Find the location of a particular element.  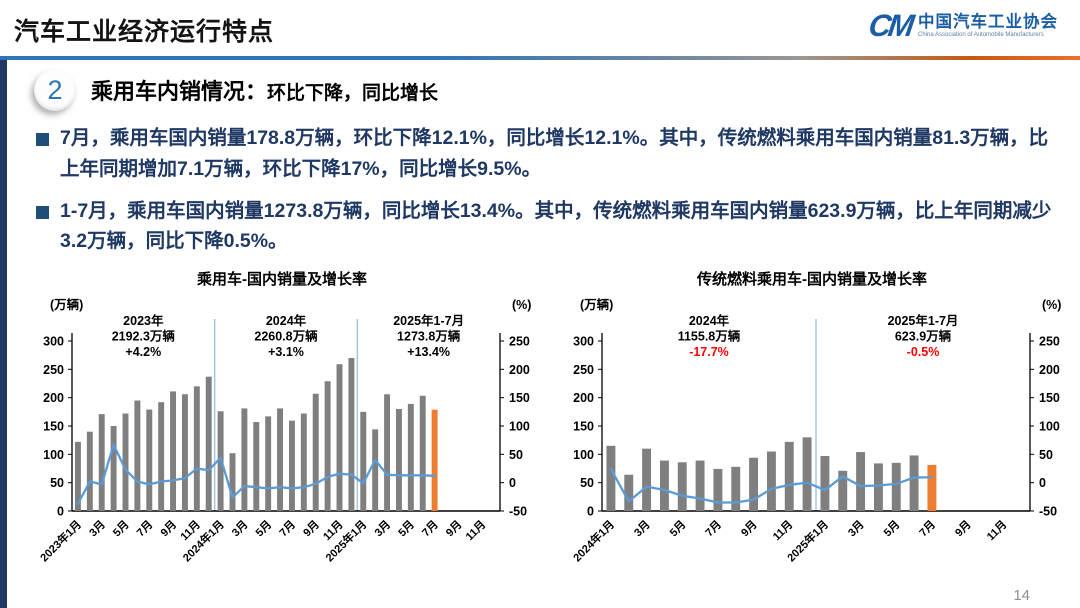

chart-annotation: 2025年1-7月 is located at coordinates (923, 320).